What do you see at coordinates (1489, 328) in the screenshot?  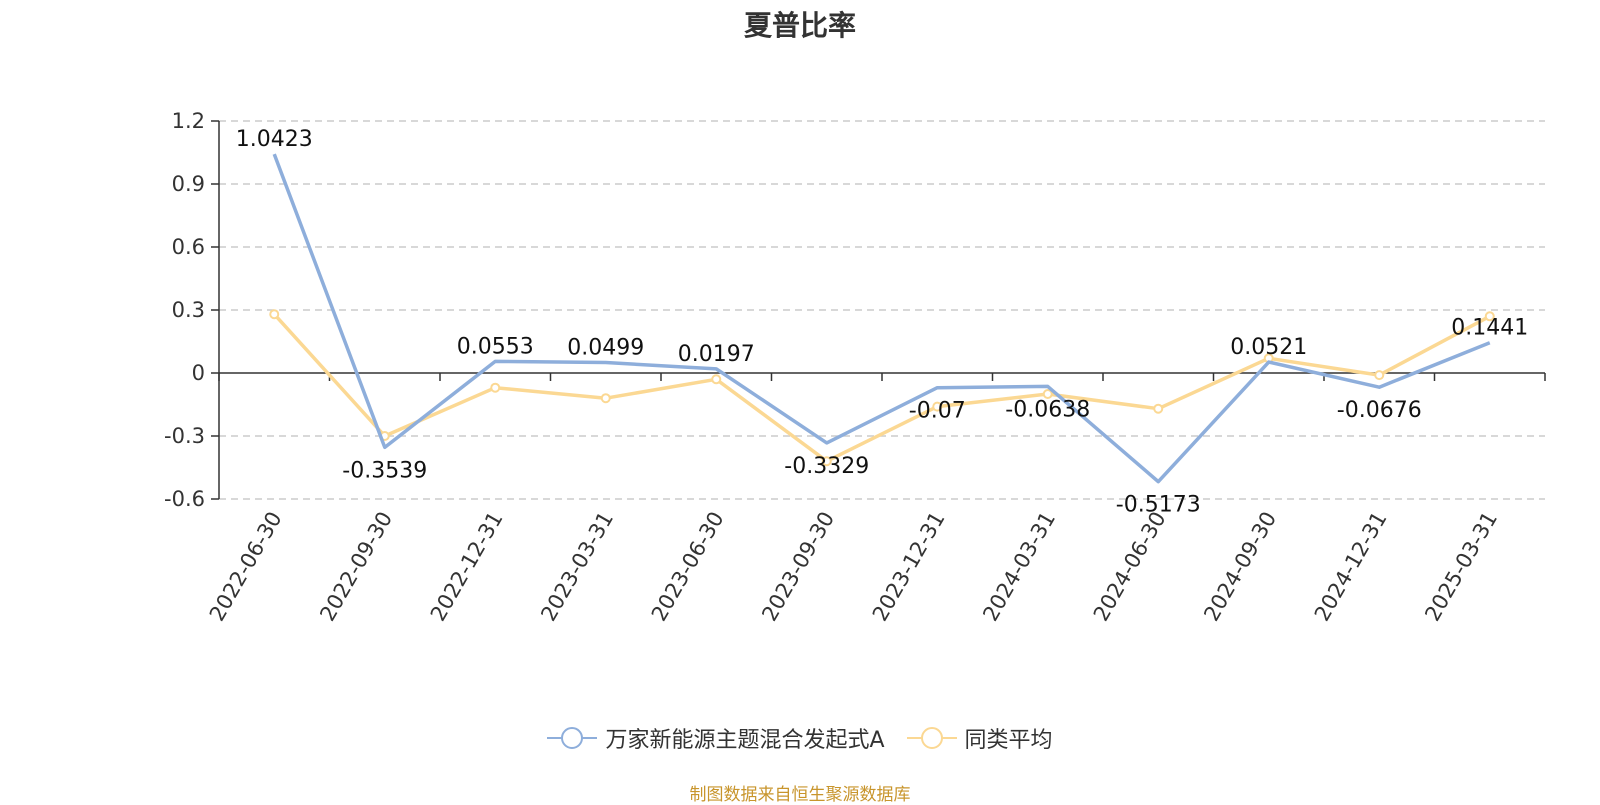 I see `data-label-fund: 0.1441` at bounding box center [1489, 328].